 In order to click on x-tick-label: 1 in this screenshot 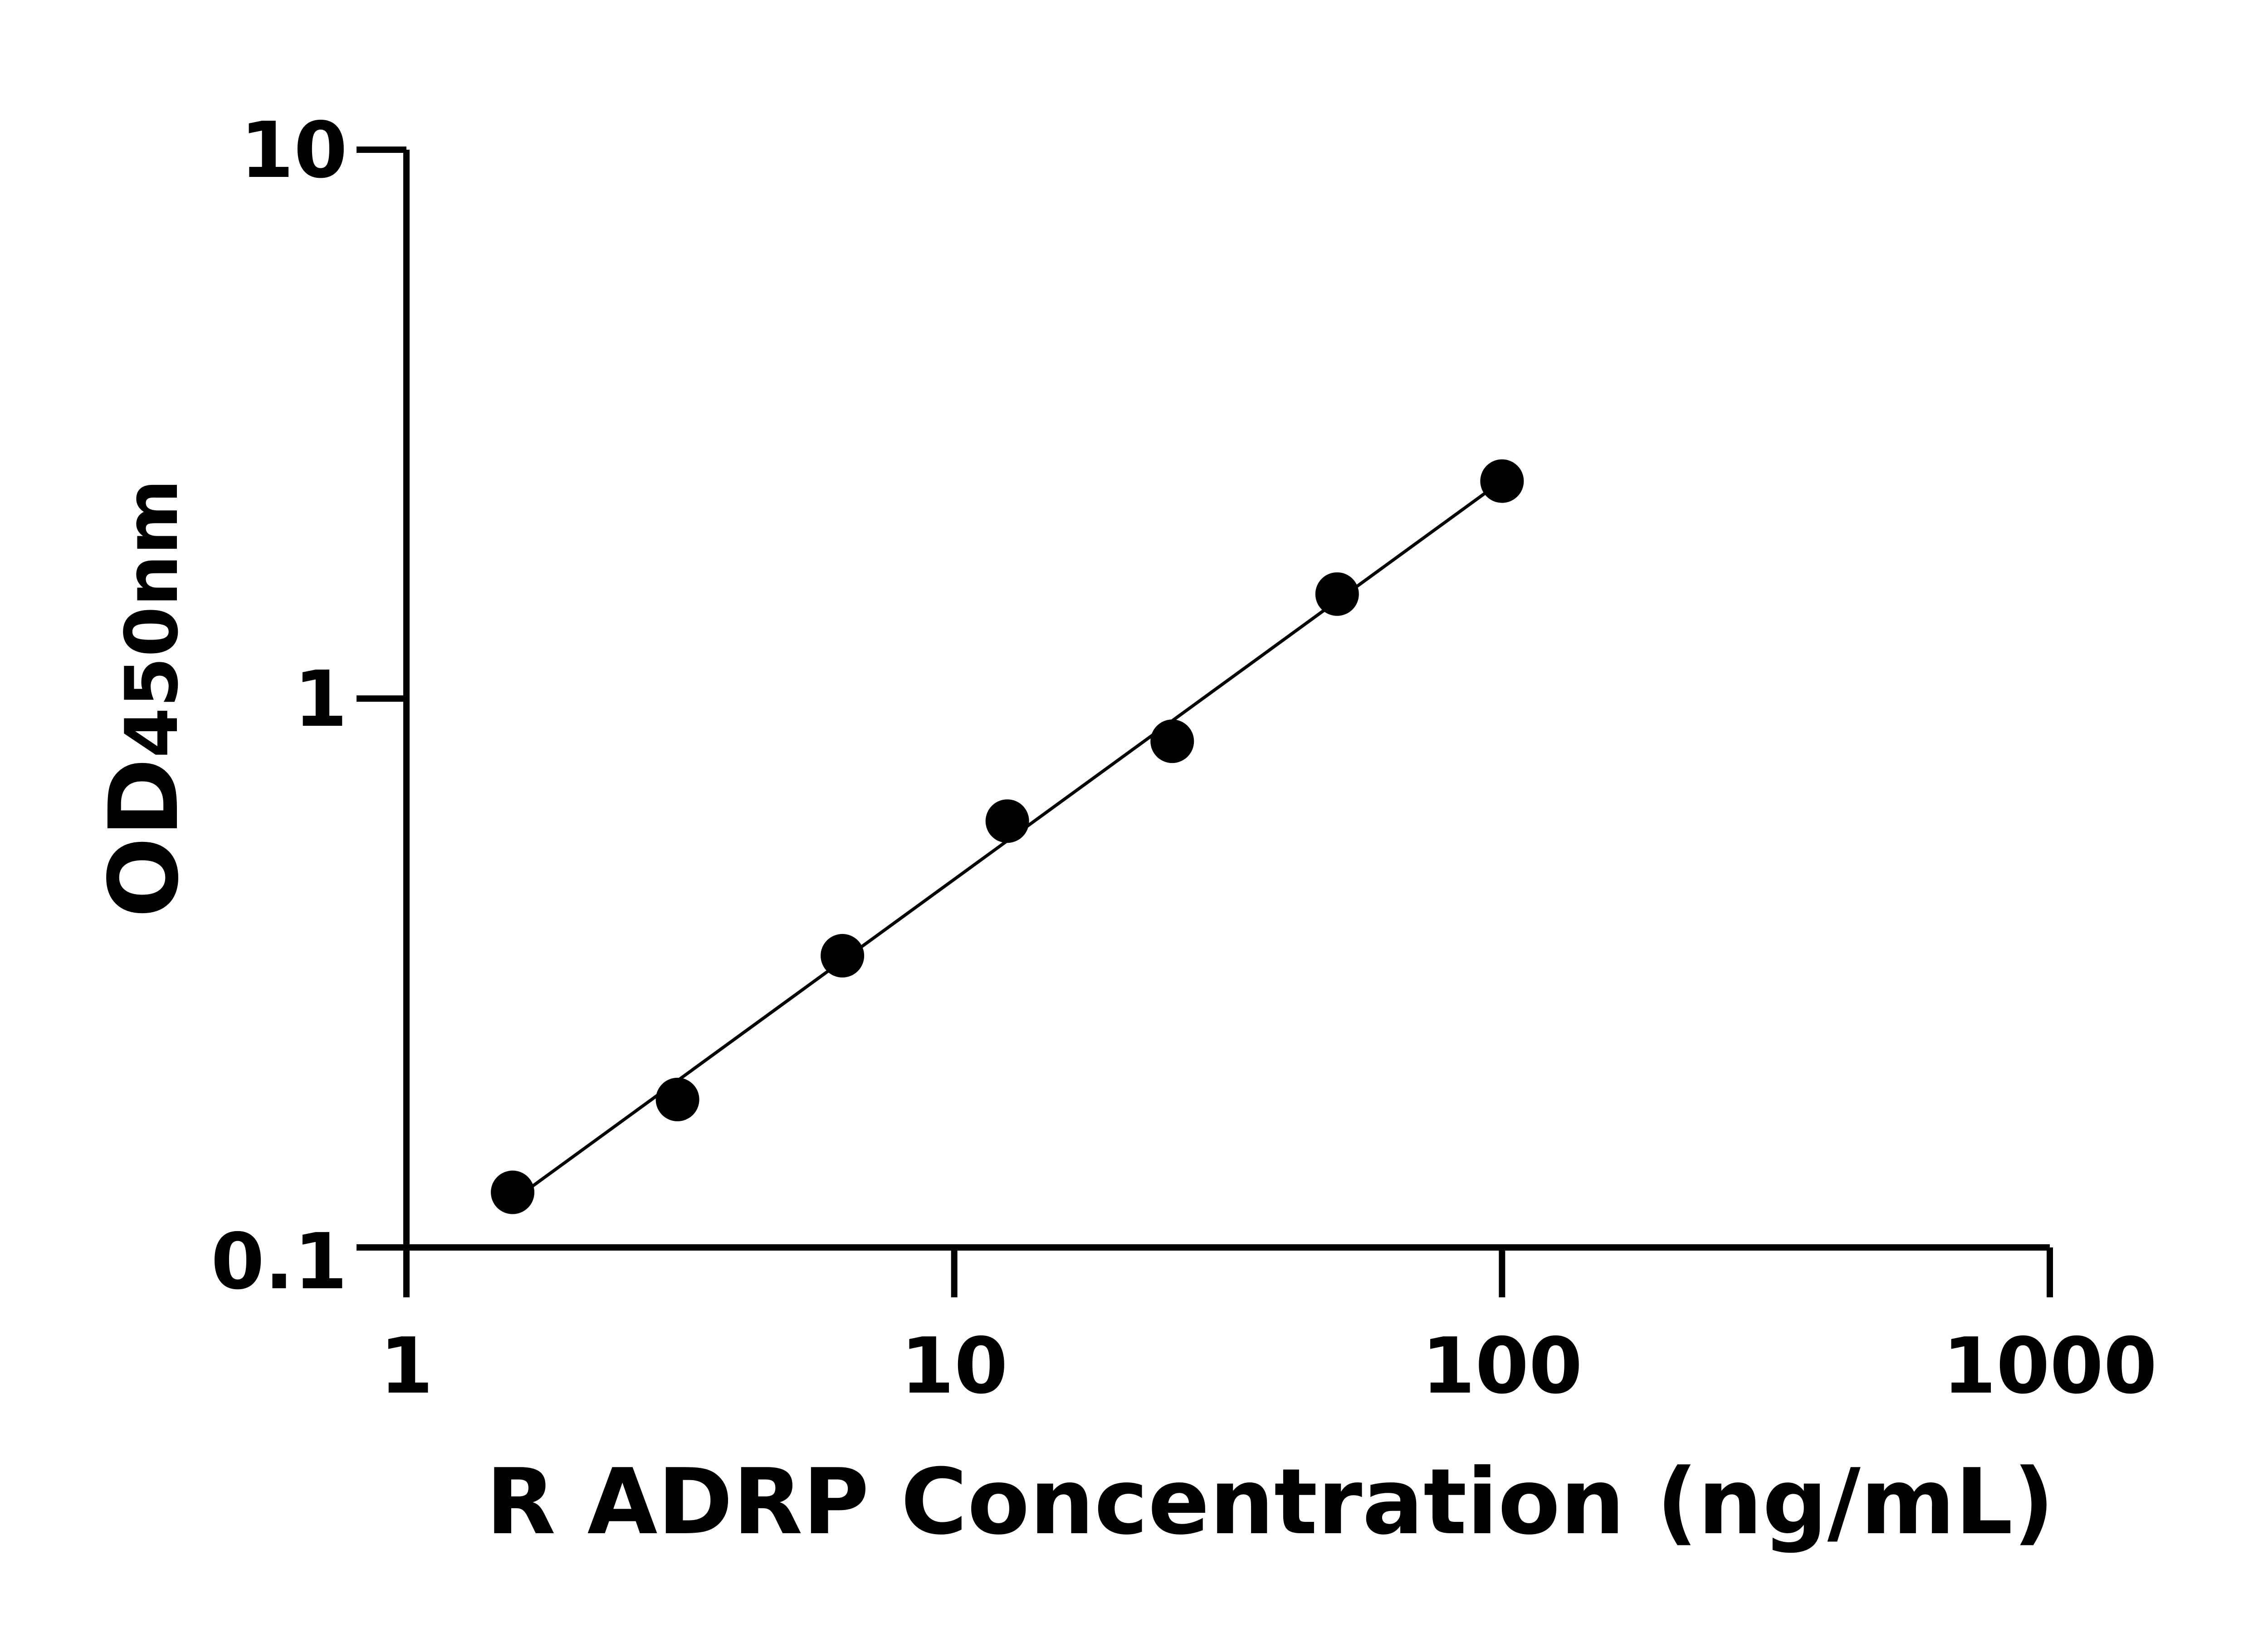, I will do `click(407, 1366)`.